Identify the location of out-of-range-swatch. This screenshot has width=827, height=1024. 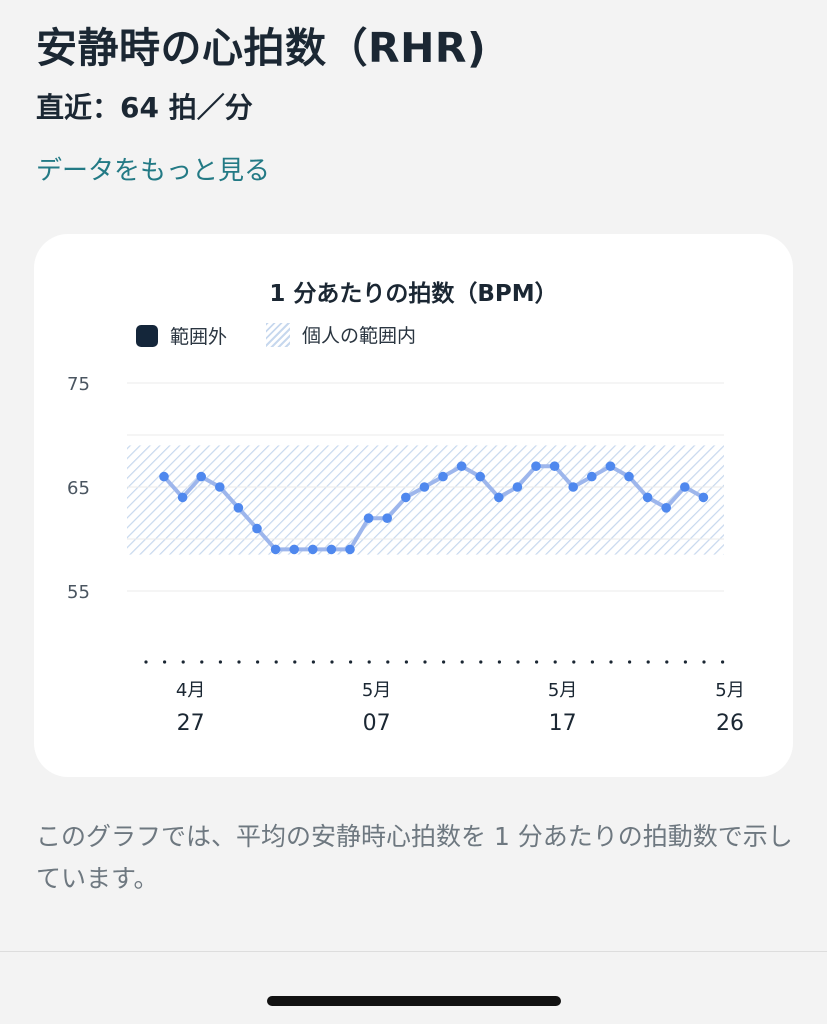
(147, 335).